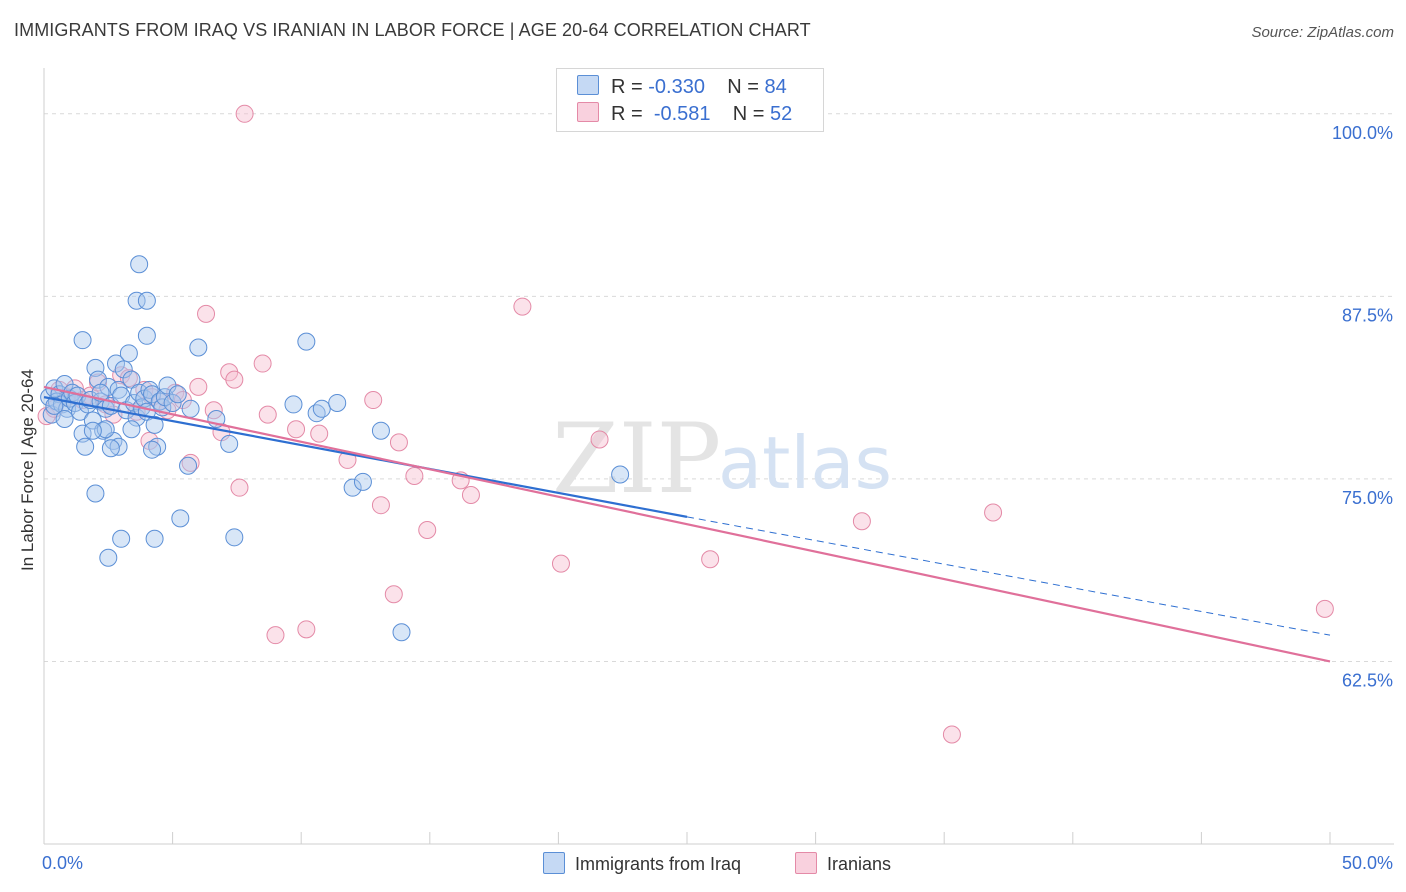  I want to click on x-tick-label: 50.0%, so click(1367, 863).